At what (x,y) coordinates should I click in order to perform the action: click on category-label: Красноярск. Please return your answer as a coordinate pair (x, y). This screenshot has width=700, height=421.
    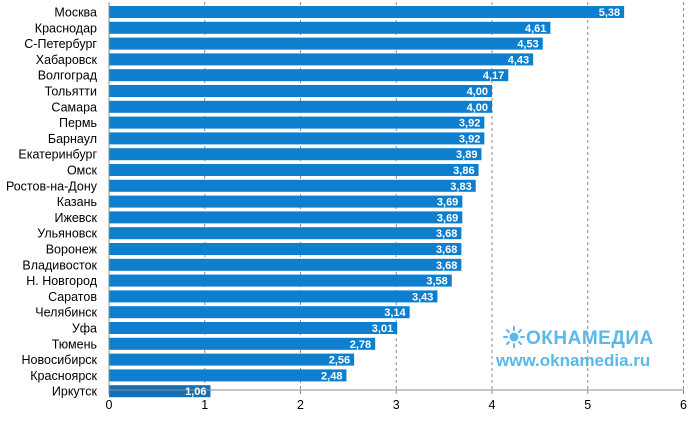
    Looking at the image, I should click on (63, 376).